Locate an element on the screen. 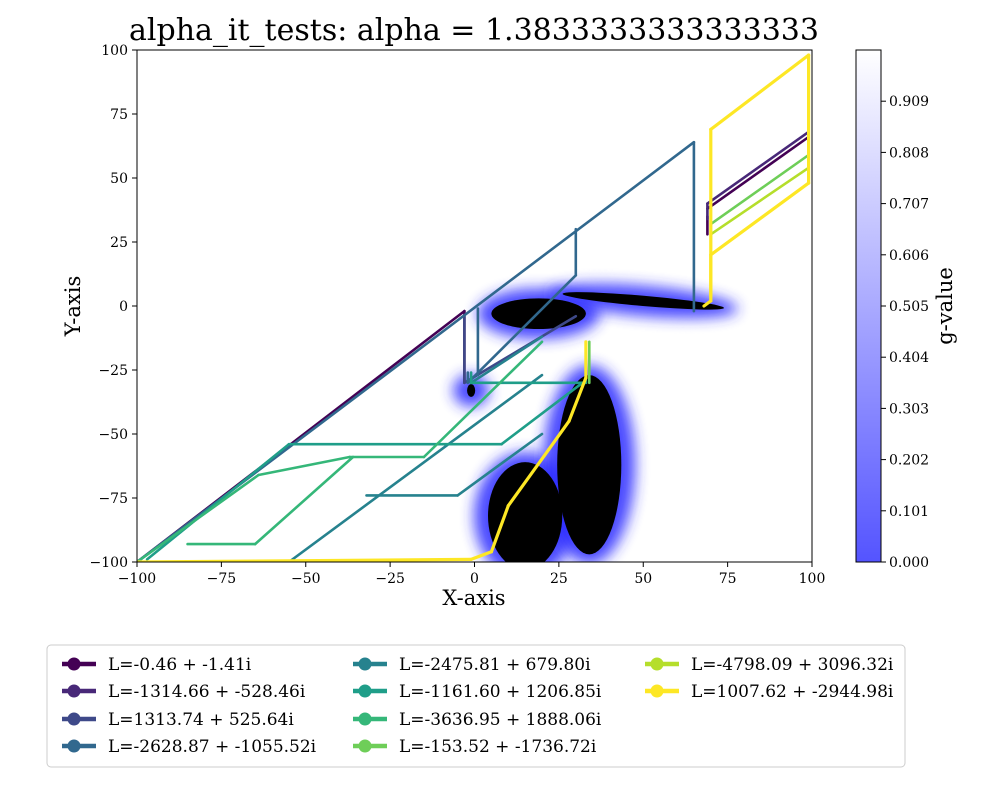  legend-item-9: L=1007.62 + -2944.98i is located at coordinates (769, 692).